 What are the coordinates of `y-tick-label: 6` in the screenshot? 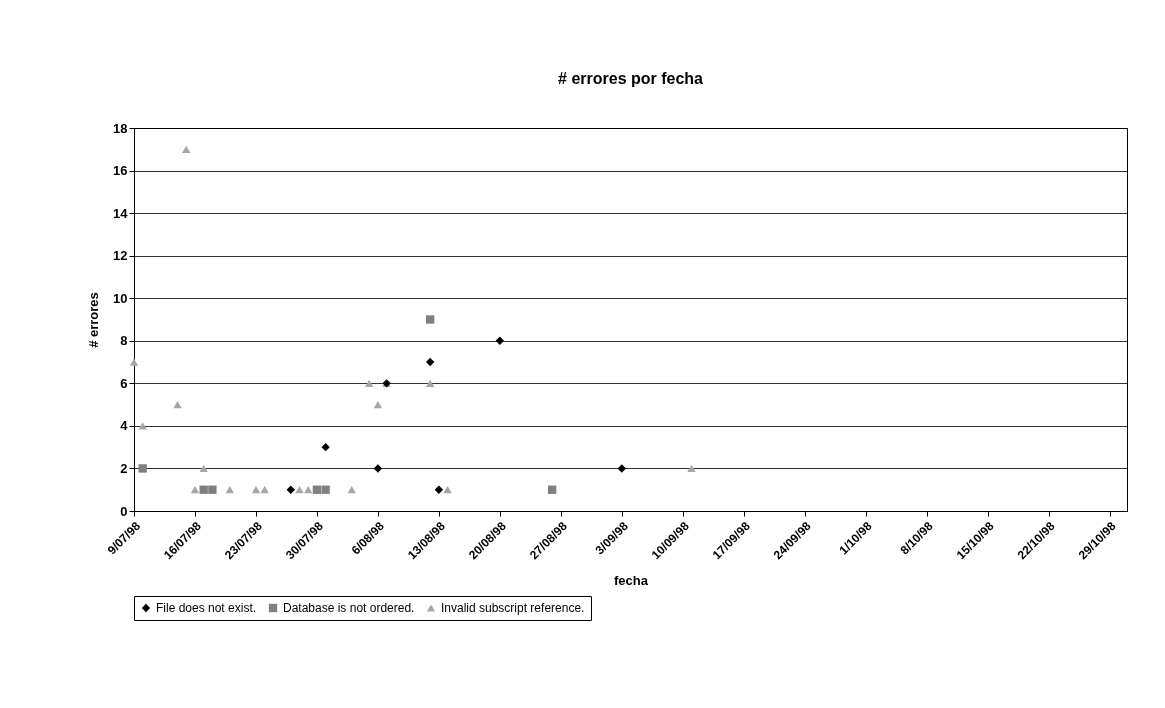 It's located at (124, 383).